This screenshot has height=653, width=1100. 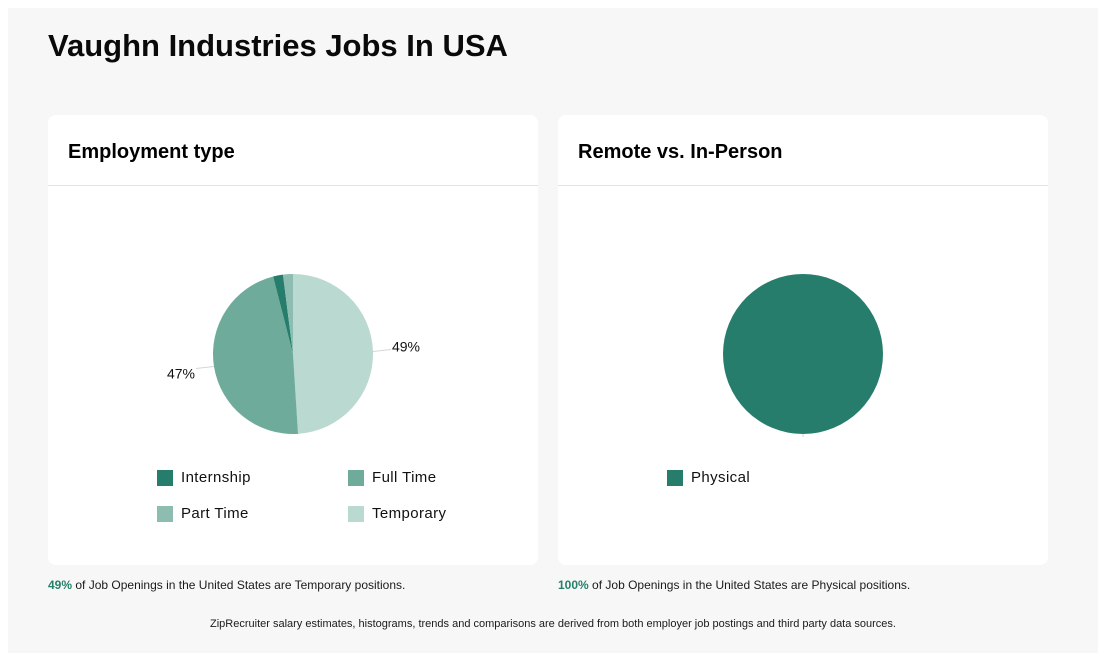 What do you see at coordinates (404, 477) in the screenshot?
I see `legend-label-full-time: Full Time` at bounding box center [404, 477].